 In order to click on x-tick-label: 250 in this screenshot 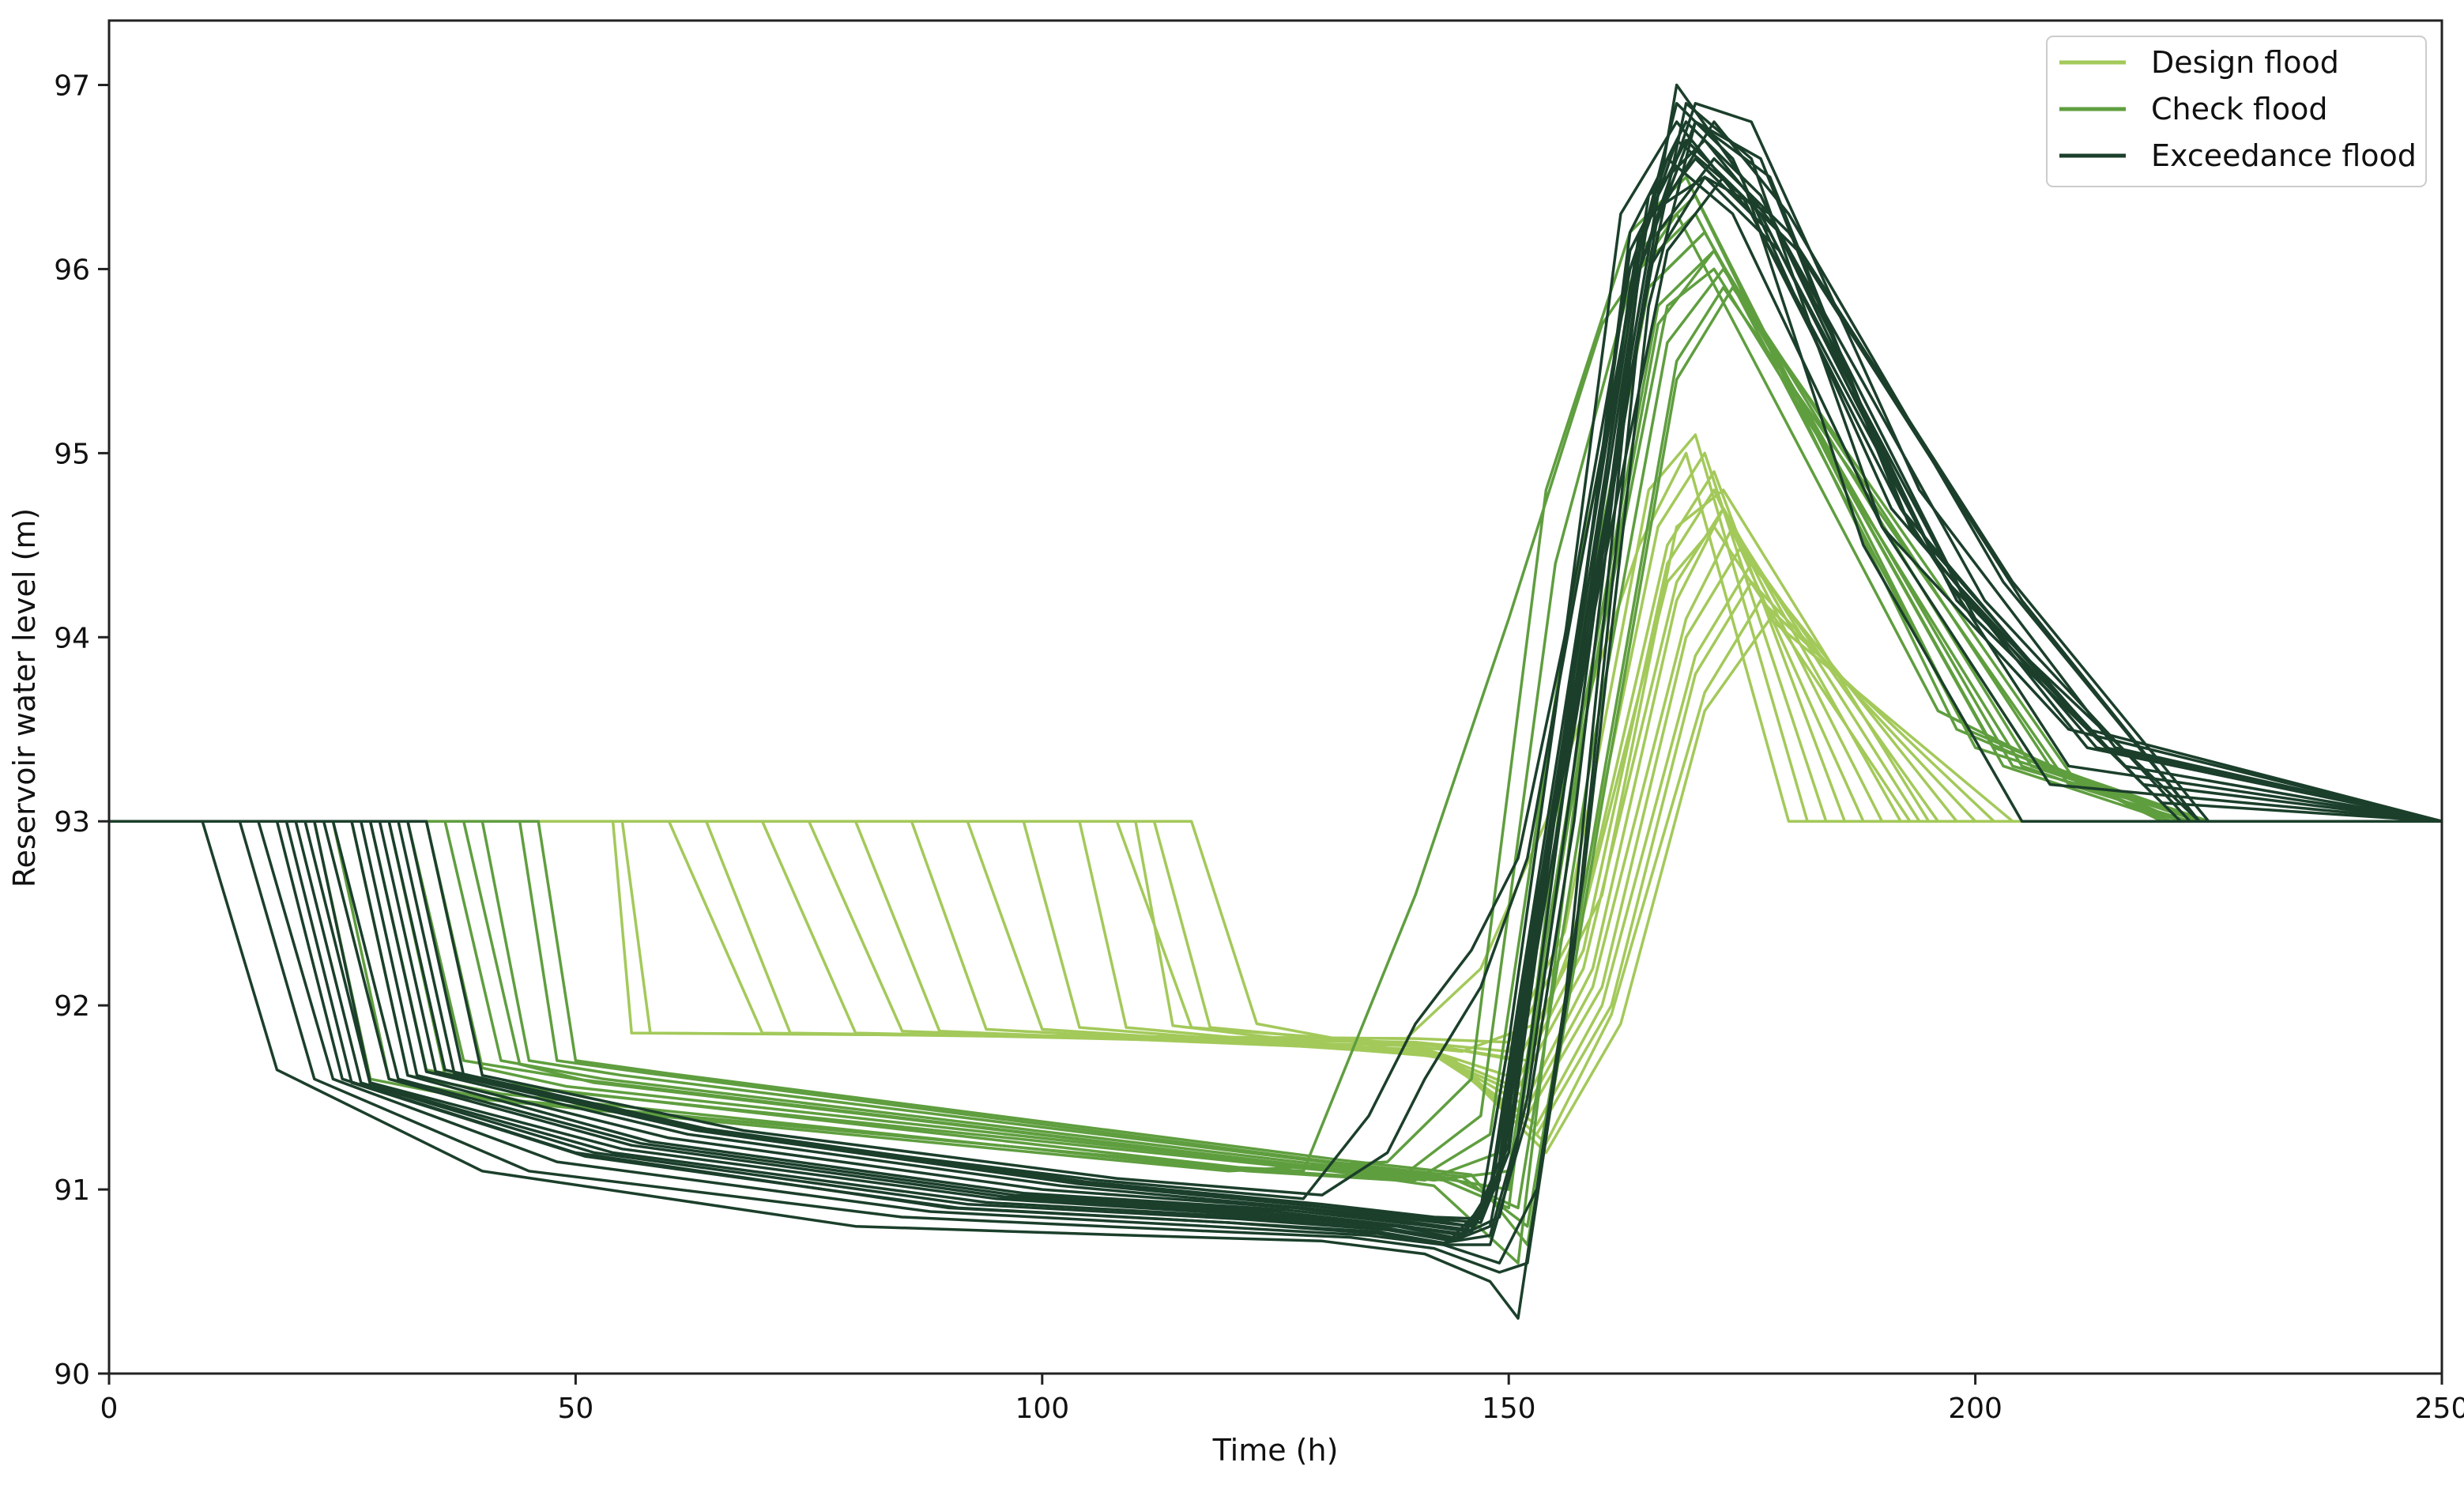, I will do `click(2439, 1409)`.